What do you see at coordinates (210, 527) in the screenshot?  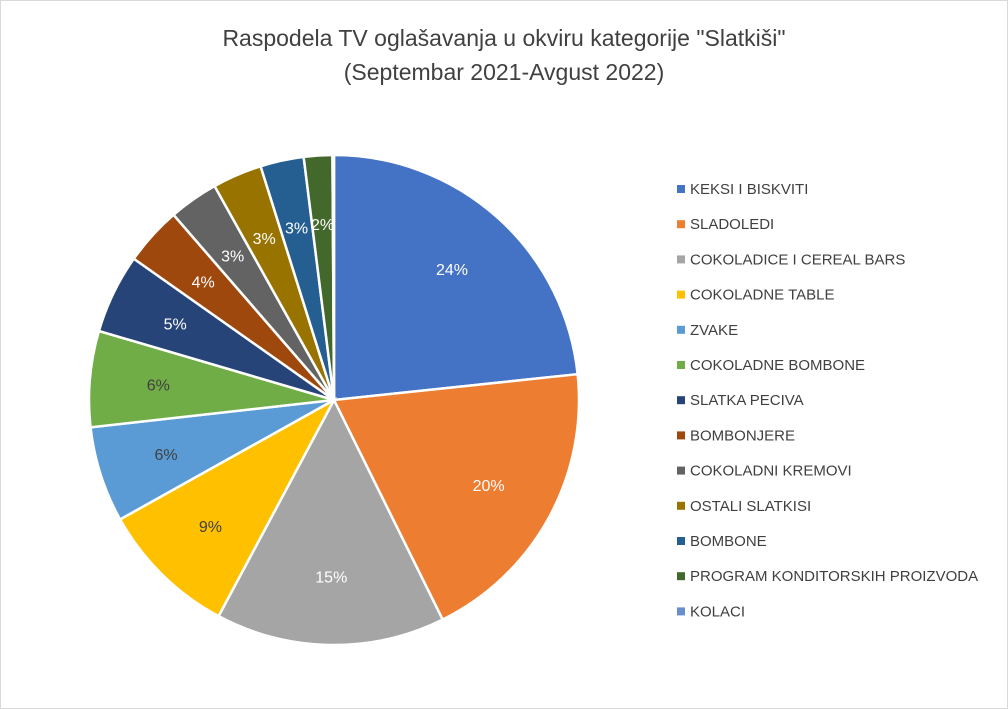 I see `data-label-4: 9%` at bounding box center [210, 527].